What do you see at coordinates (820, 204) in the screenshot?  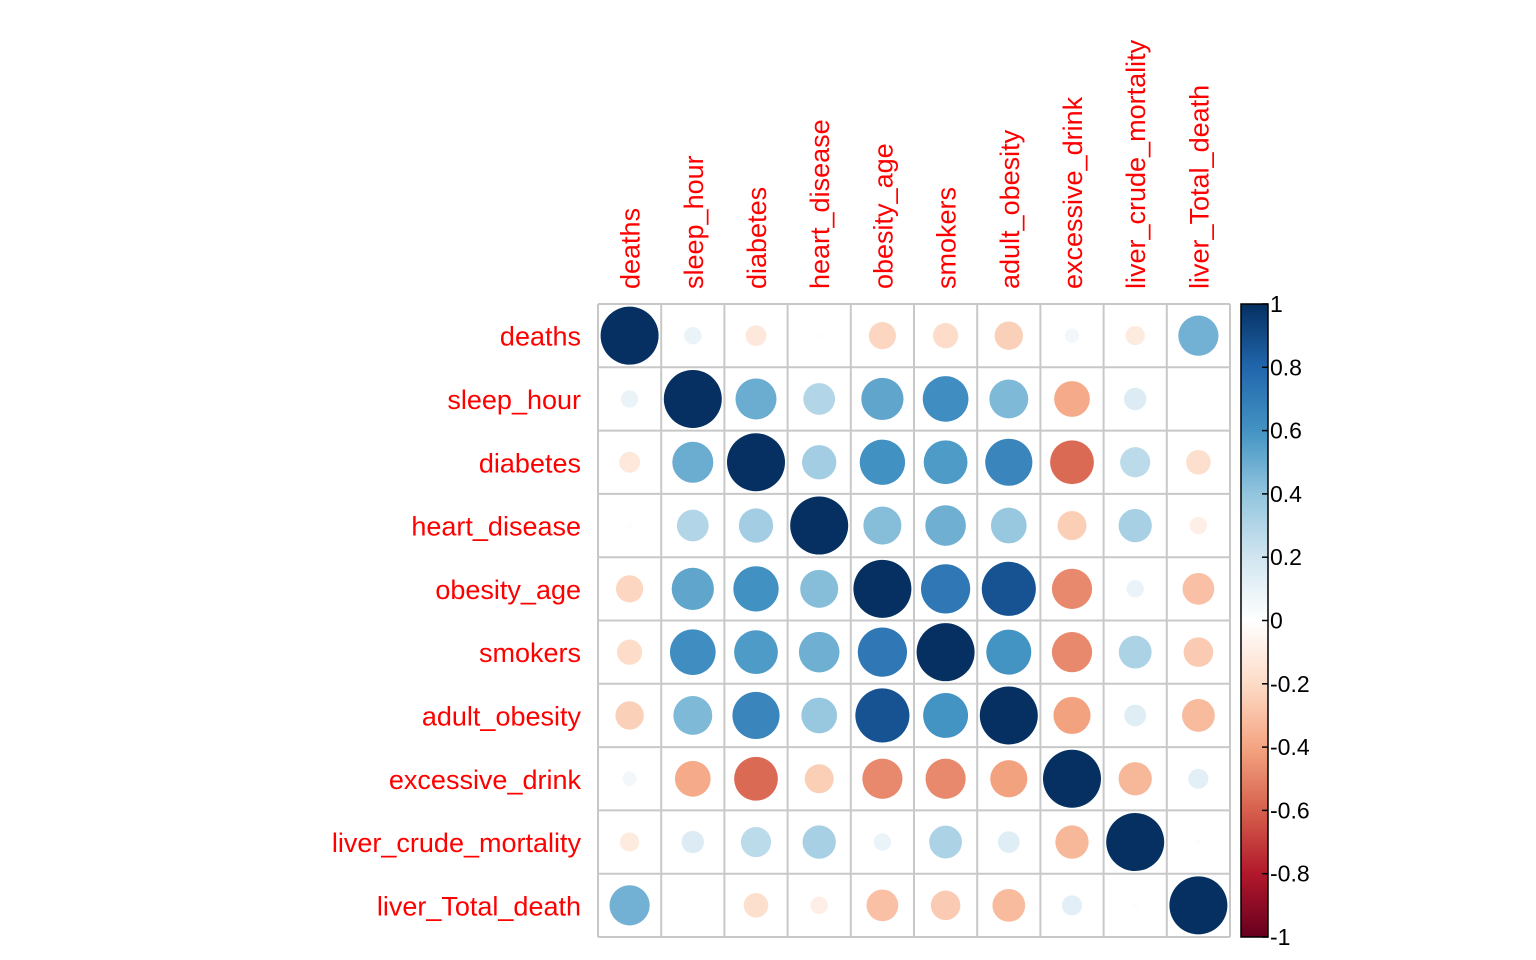 I see `column-label-heart_disease: heart_disease` at bounding box center [820, 204].